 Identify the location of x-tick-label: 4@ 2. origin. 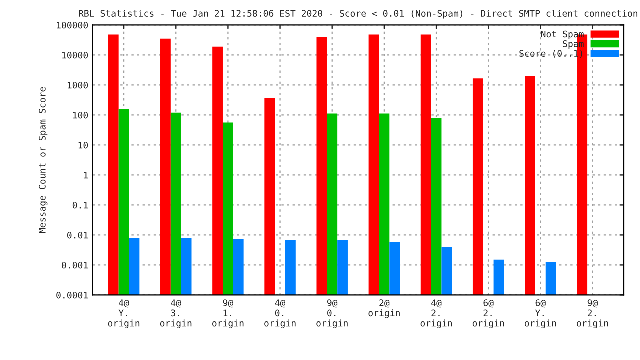
(436, 314).